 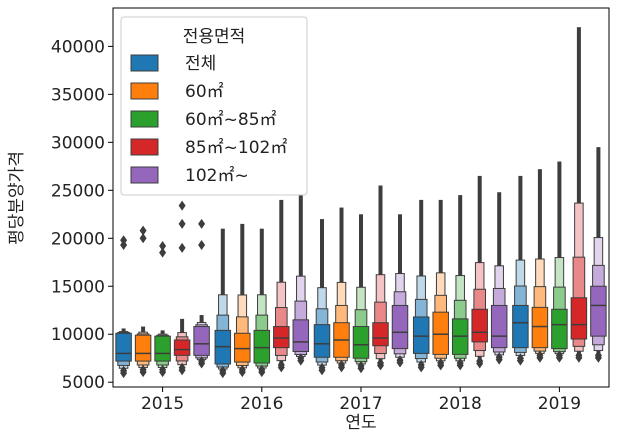 I want to click on legend-label: 60㎡, so click(x=204, y=92).